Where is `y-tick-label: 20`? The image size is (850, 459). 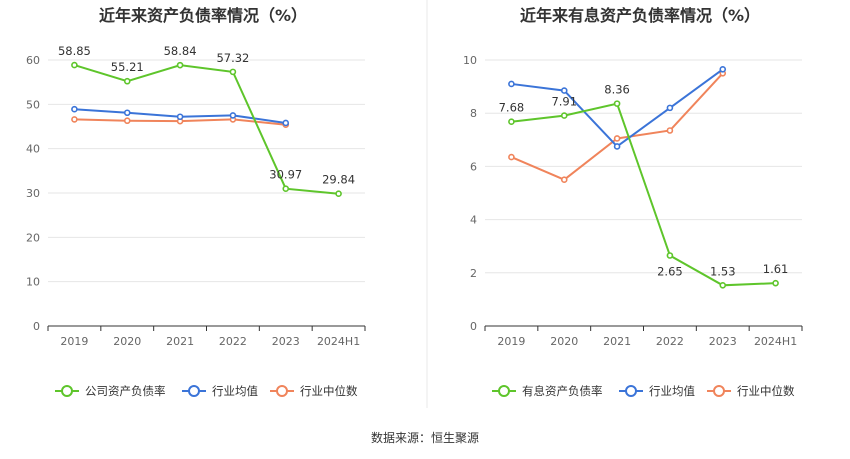 y-tick-label: 20 is located at coordinates (33, 237).